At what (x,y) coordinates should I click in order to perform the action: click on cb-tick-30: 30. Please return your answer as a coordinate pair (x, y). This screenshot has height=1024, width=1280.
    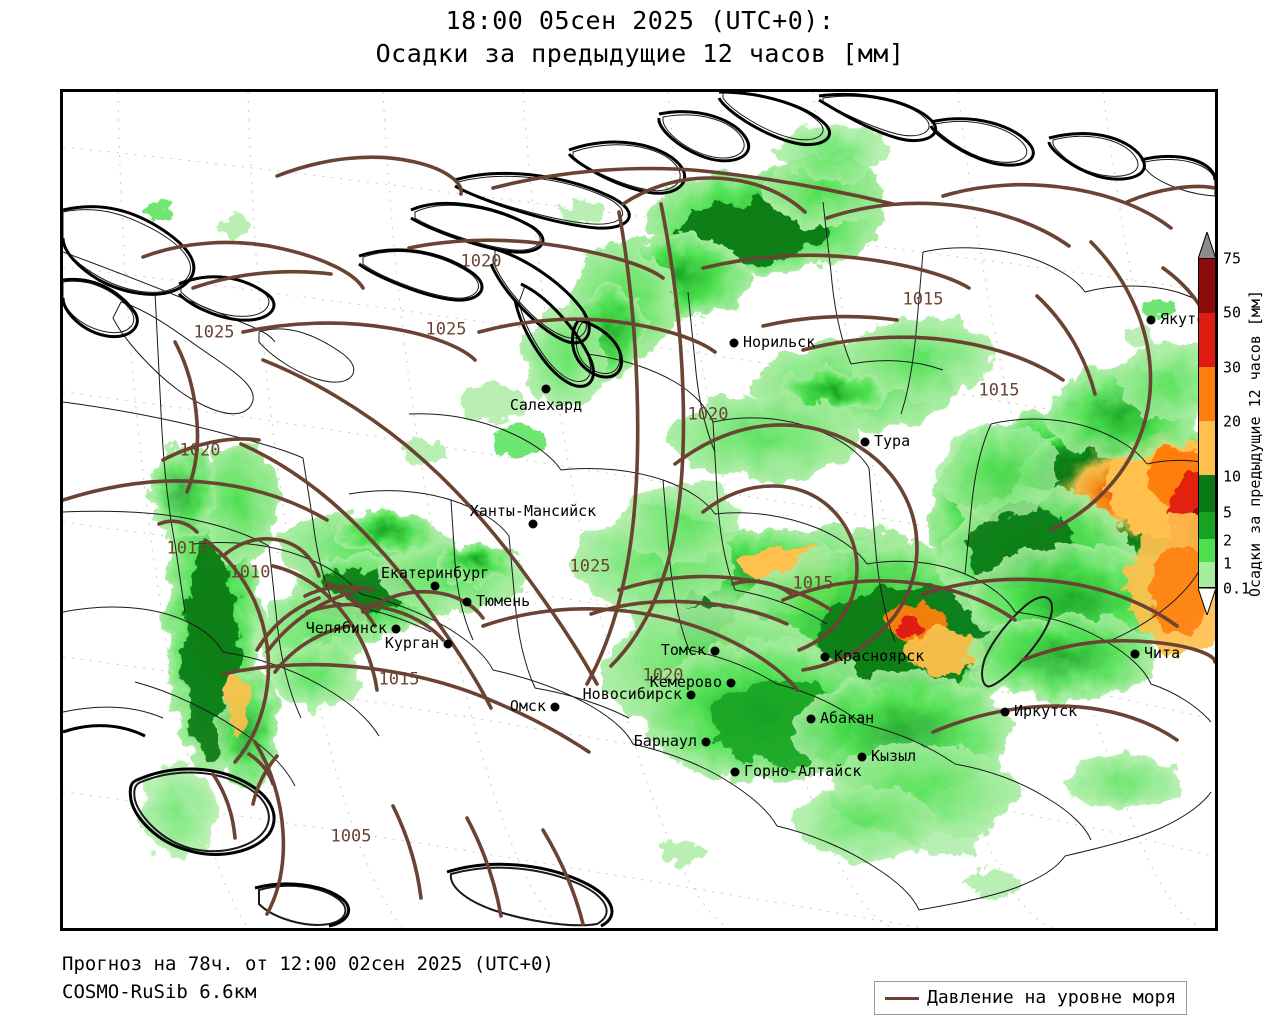
    Looking at the image, I should click on (1232, 367).